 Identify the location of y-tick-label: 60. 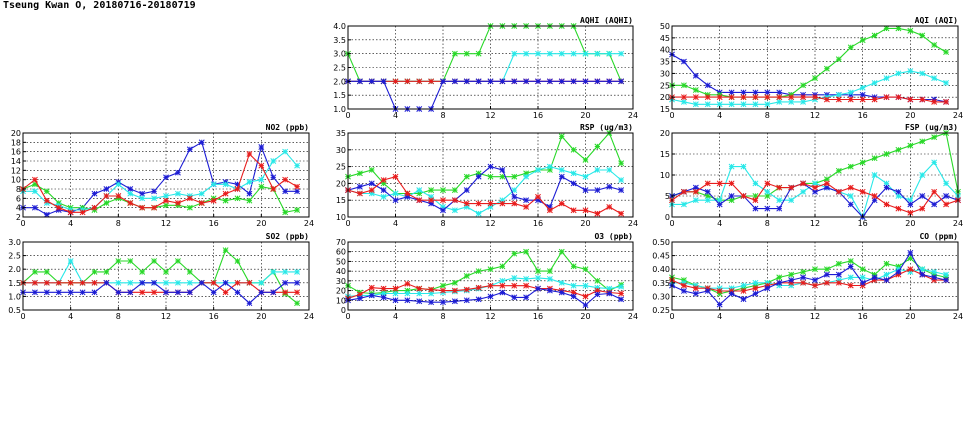
(341, 252).